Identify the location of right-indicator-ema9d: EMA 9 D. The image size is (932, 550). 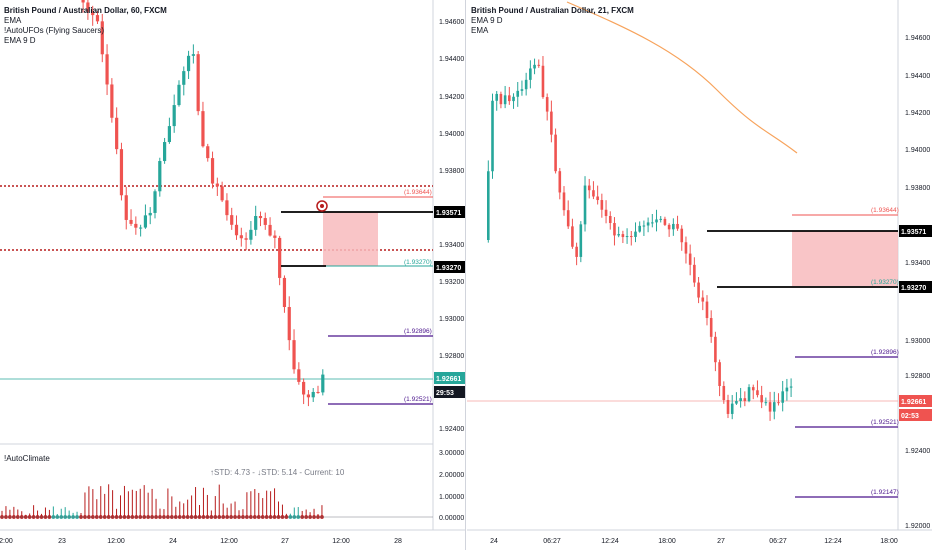
(487, 20).